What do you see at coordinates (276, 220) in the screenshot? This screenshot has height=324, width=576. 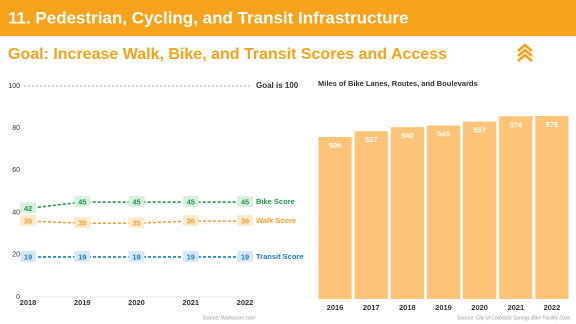 I see `series-name: Walk Score` at bounding box center [276, 220].